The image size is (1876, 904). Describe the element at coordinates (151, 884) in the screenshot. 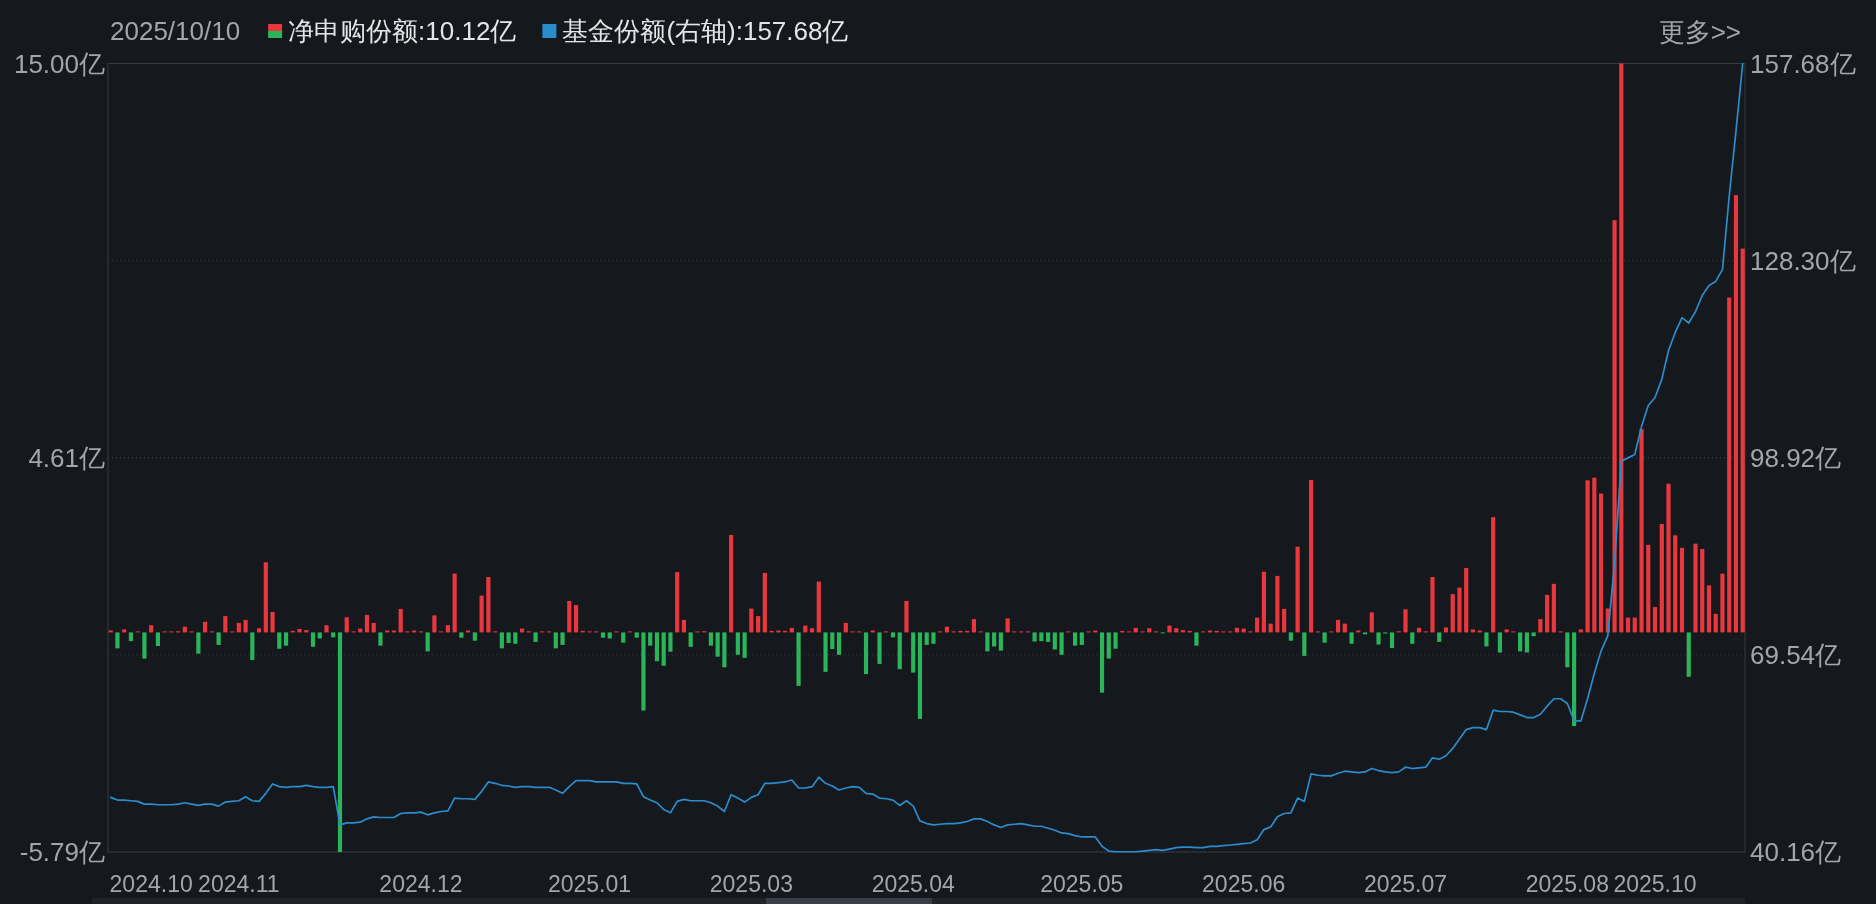

I see `x-tick-label: 2024.10` at that location.